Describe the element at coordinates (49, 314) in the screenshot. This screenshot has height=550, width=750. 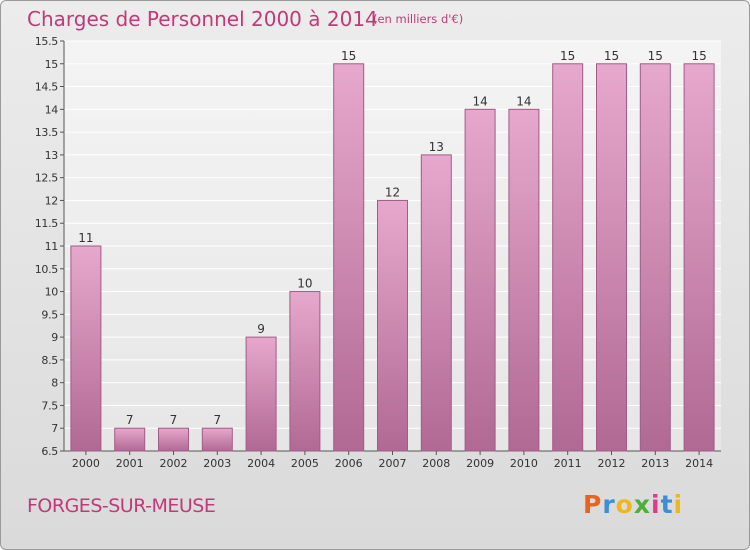
I see `y-tick-label: 9.5` at that location.